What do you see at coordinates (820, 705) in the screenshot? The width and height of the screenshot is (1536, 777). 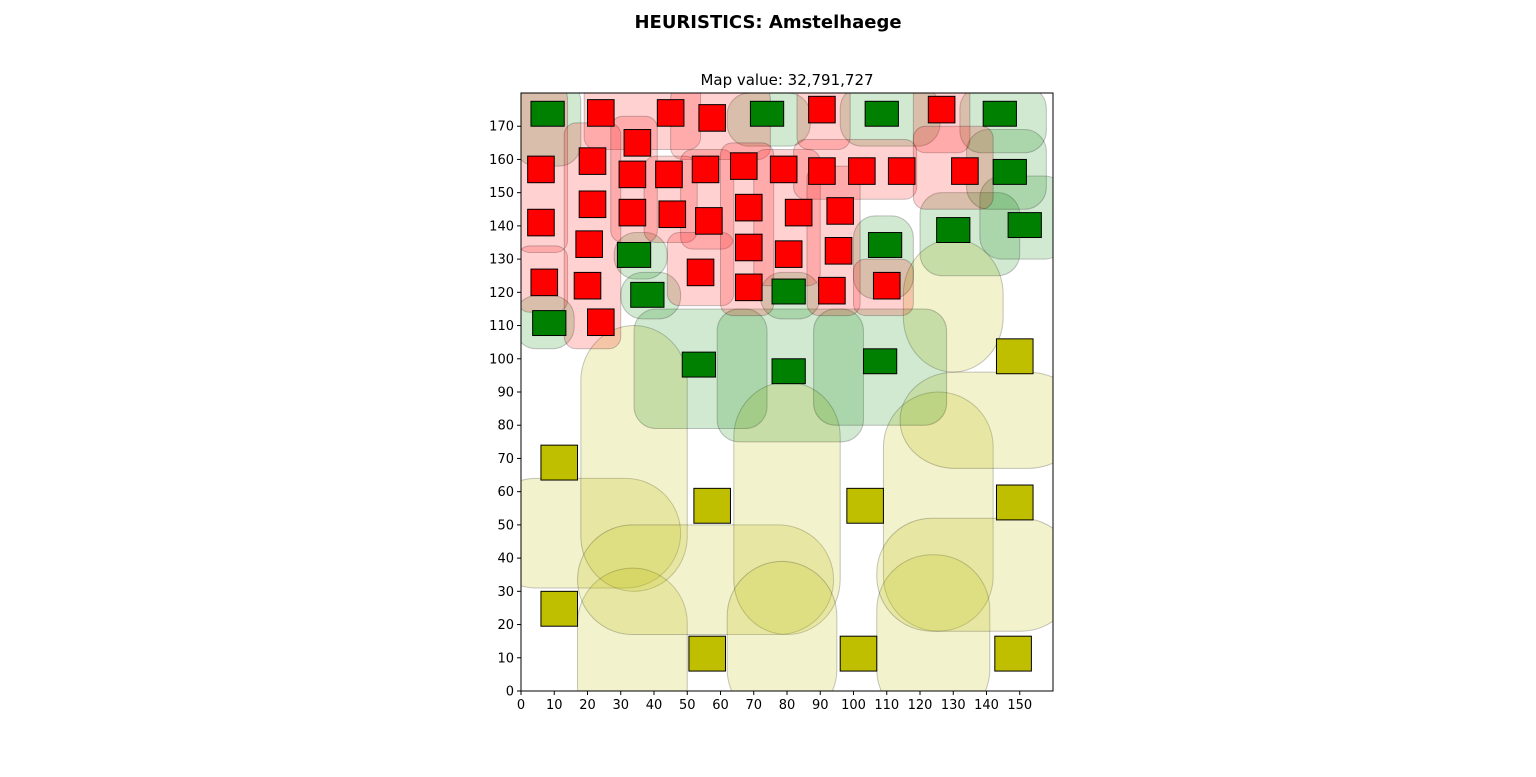 I see `x-tick-label: 90` at bounding box center [820, 705].